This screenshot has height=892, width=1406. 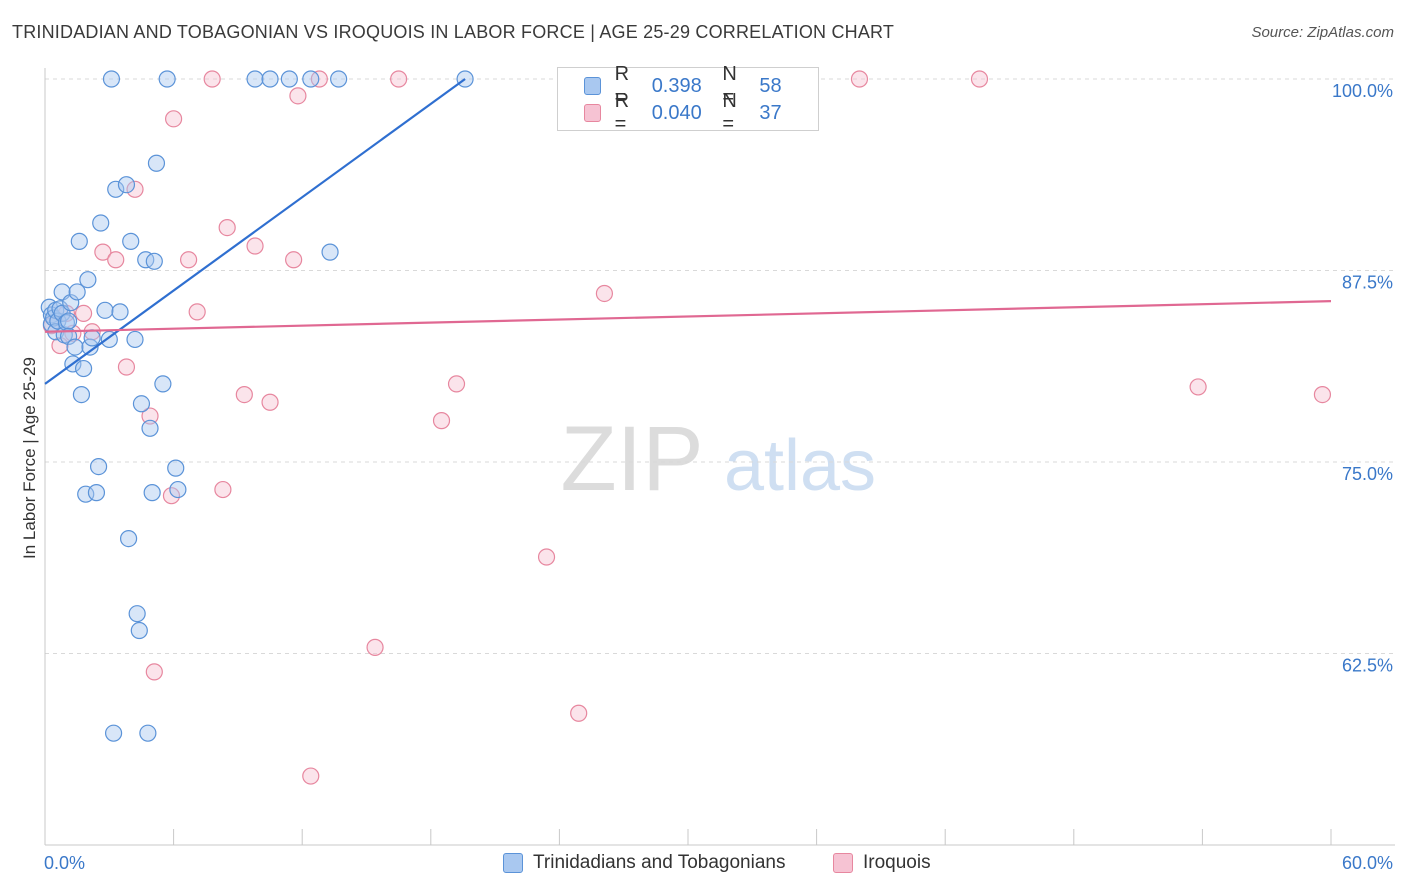 What do you see at coordinates (770, 85) in the screenshot?
I see `legend-n-value: 58` at bounding box center [770, 85].